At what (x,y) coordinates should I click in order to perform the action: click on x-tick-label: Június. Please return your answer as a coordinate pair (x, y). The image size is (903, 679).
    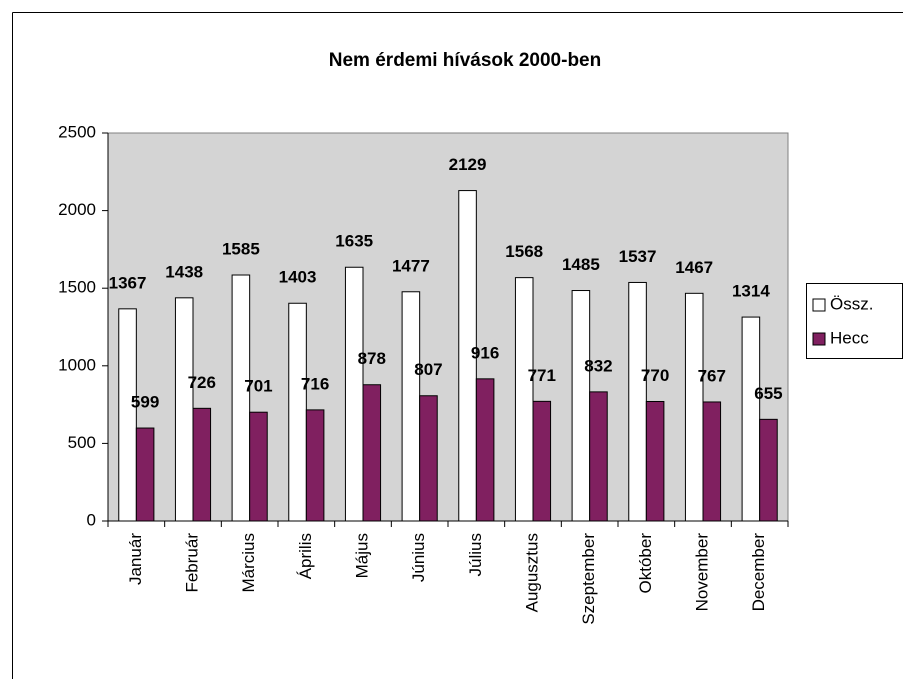
    Looking at the image, I should click on (418, 557).